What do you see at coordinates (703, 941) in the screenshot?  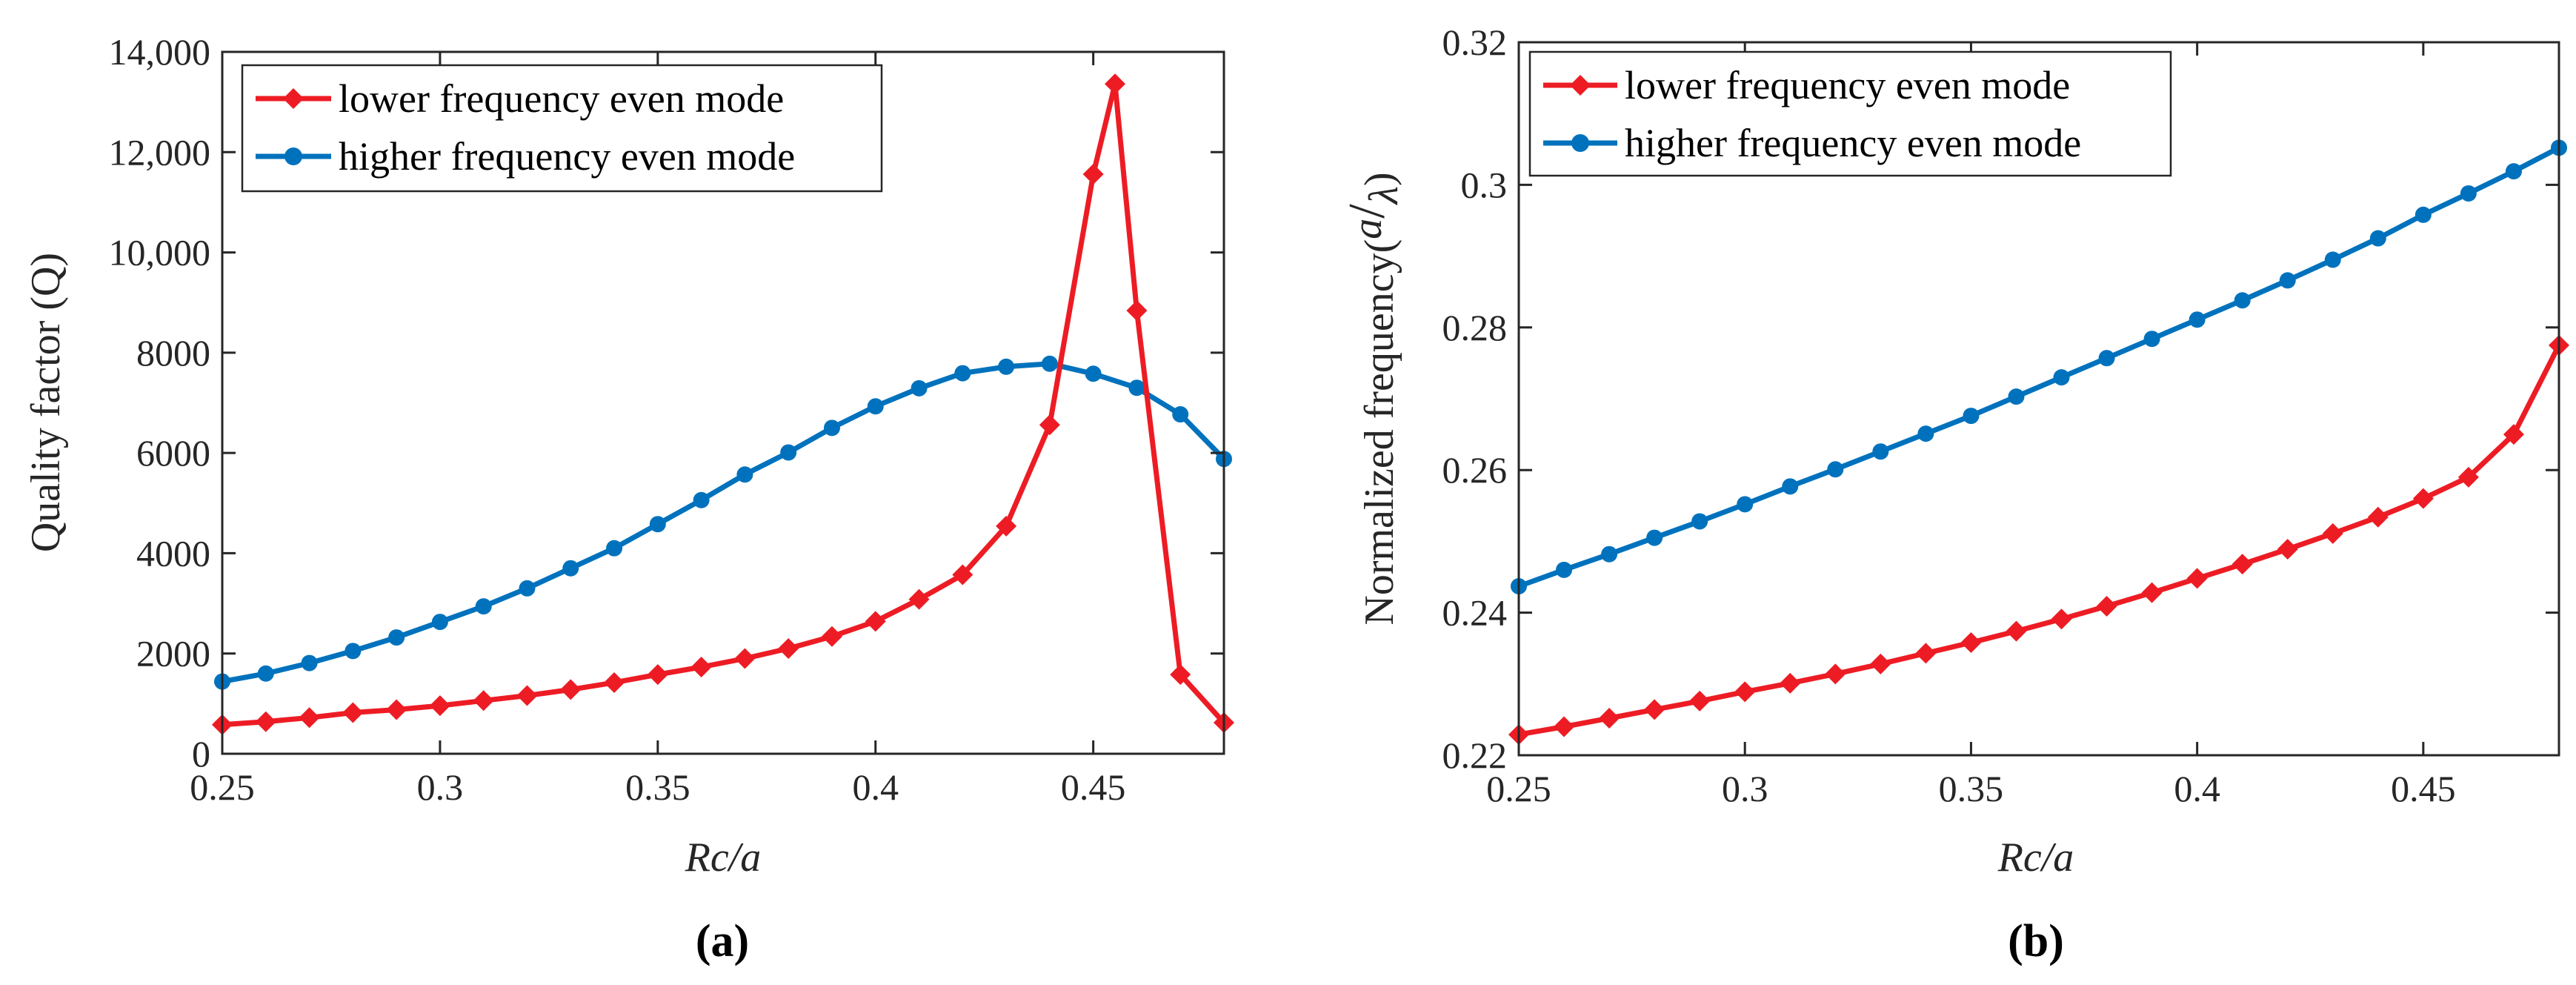 I see `panel-a-label-open: (` at bounding box center [703, 941].